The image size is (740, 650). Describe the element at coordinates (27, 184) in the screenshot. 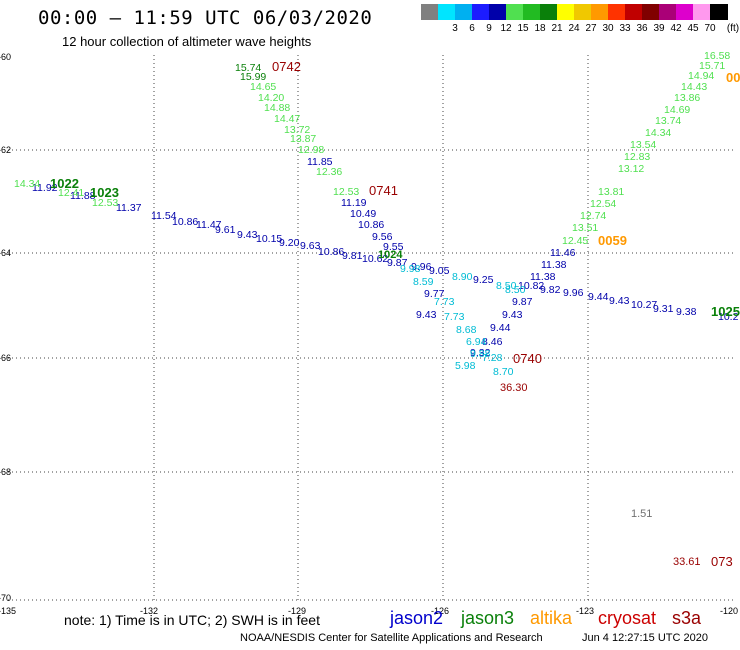

I see `jason3-swh: 14.34` at that location.